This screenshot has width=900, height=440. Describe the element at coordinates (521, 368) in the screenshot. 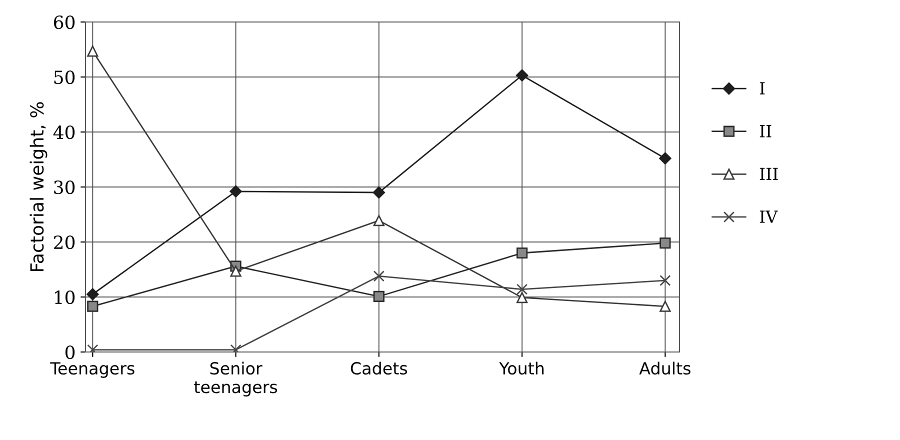

I see `x-tick-label: Youth` at that location.